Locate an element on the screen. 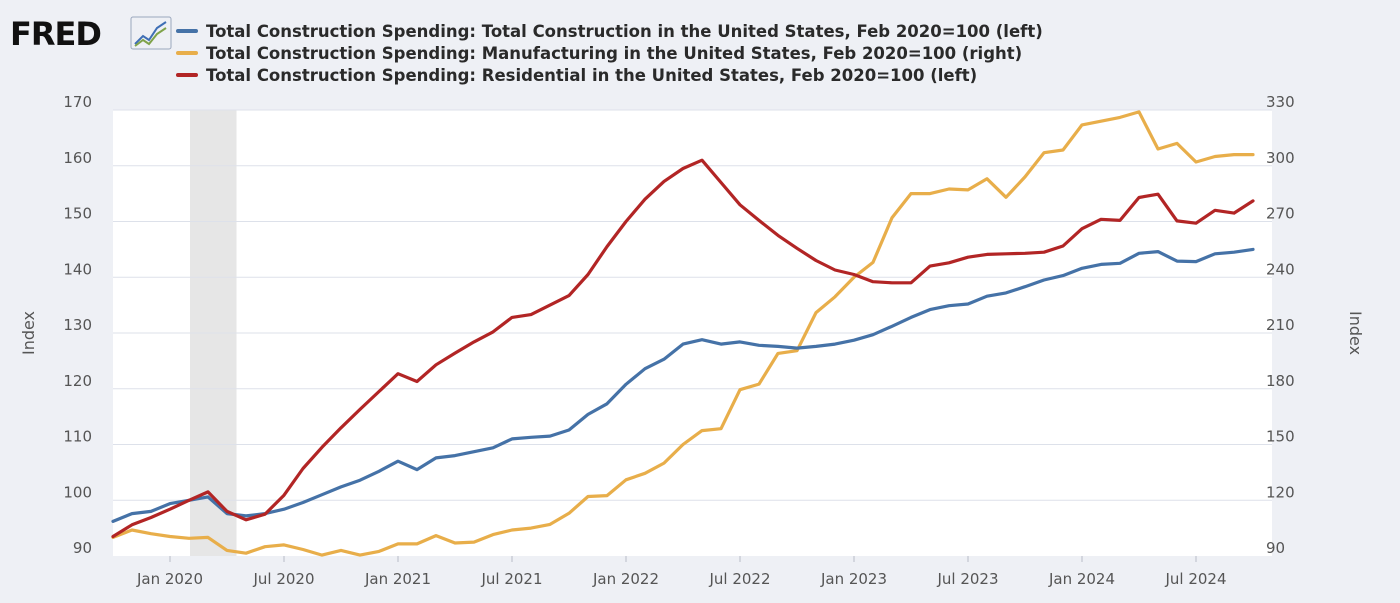  y-tick-label-left: 160 is located at coordinates (77, 158).